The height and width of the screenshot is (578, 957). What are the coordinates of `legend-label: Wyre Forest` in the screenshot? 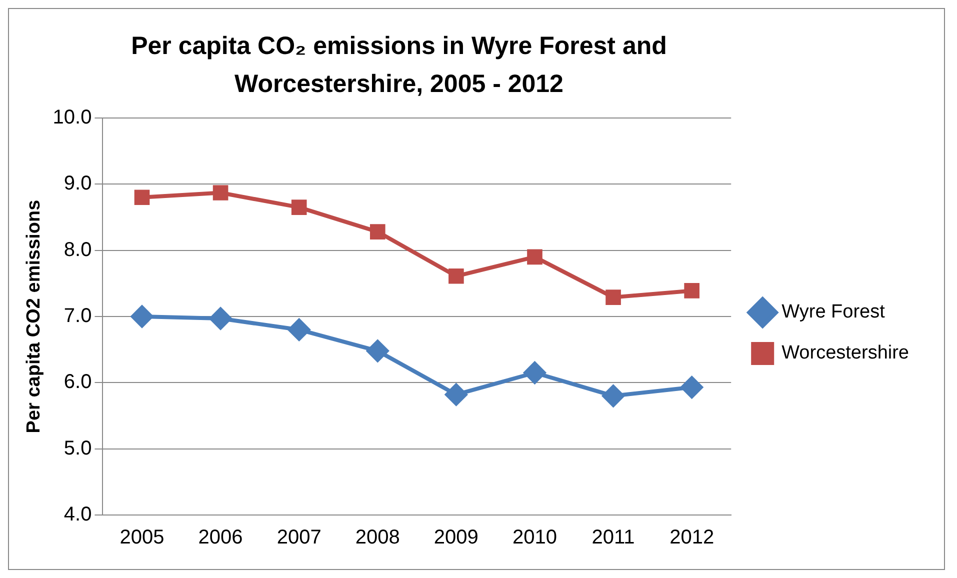 It's located at (834, 312).